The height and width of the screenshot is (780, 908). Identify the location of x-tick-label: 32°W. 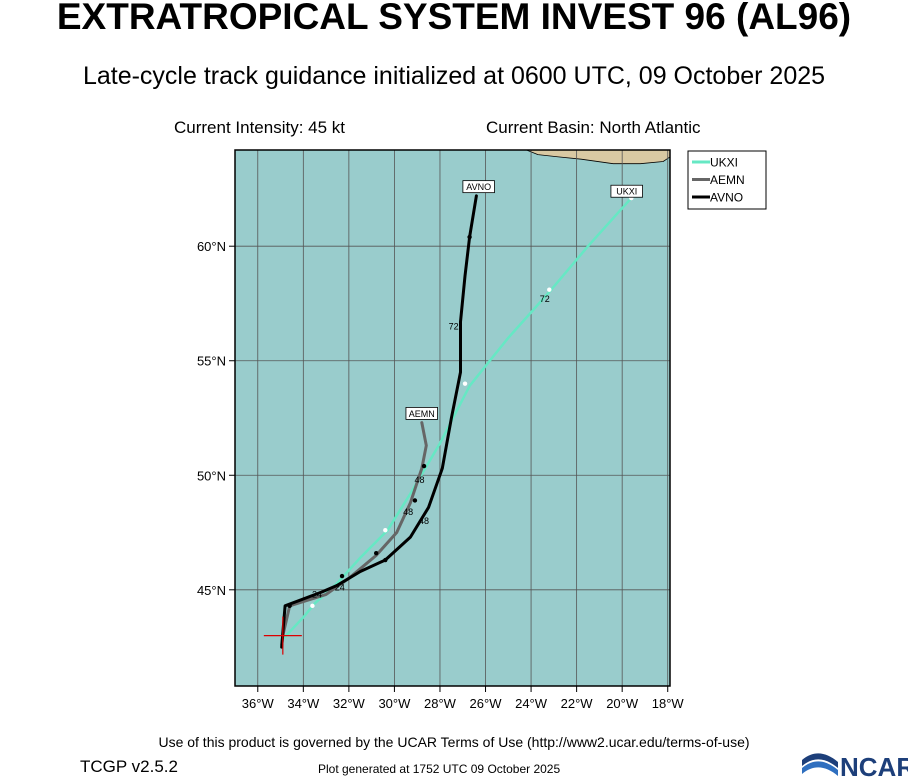
(349, 703).